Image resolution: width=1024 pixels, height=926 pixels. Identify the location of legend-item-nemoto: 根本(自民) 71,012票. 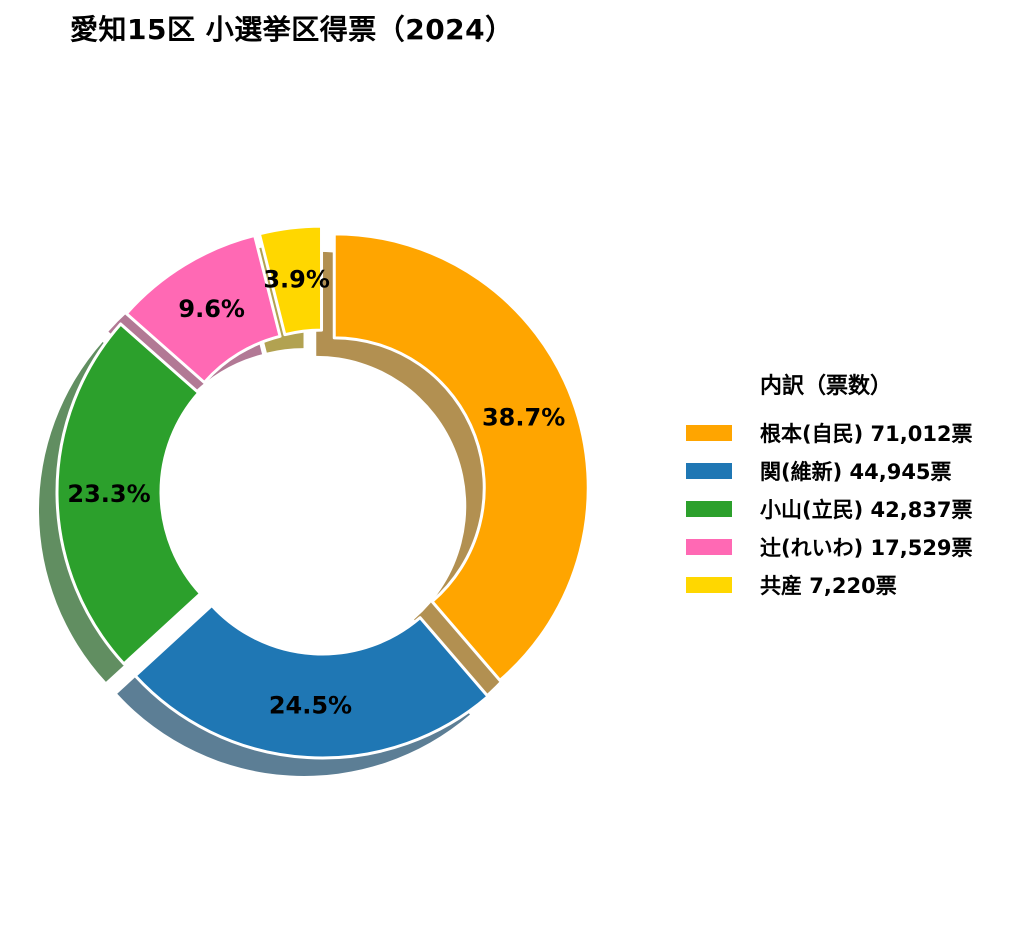
(829, 433).